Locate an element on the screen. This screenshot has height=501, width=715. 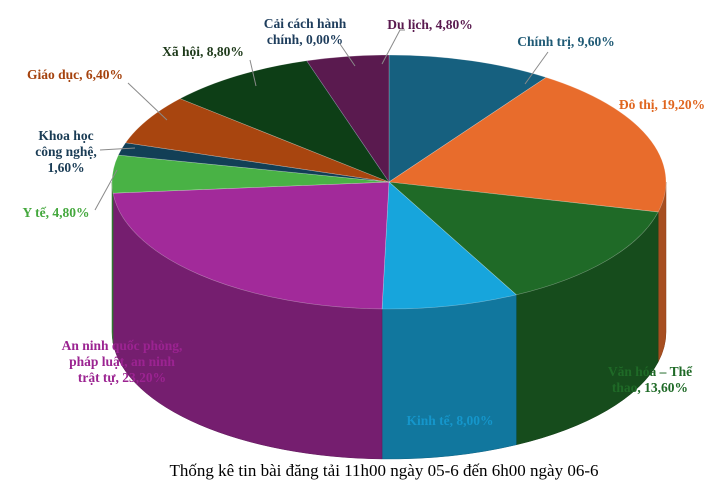
slice-du-lich is located at coordinates (348, 118).